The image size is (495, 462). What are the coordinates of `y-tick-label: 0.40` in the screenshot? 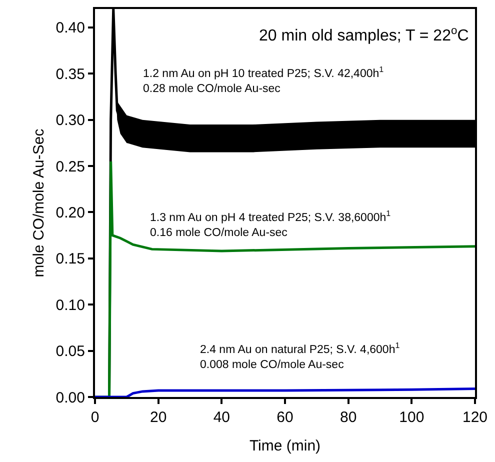 It's located at (70, 28).